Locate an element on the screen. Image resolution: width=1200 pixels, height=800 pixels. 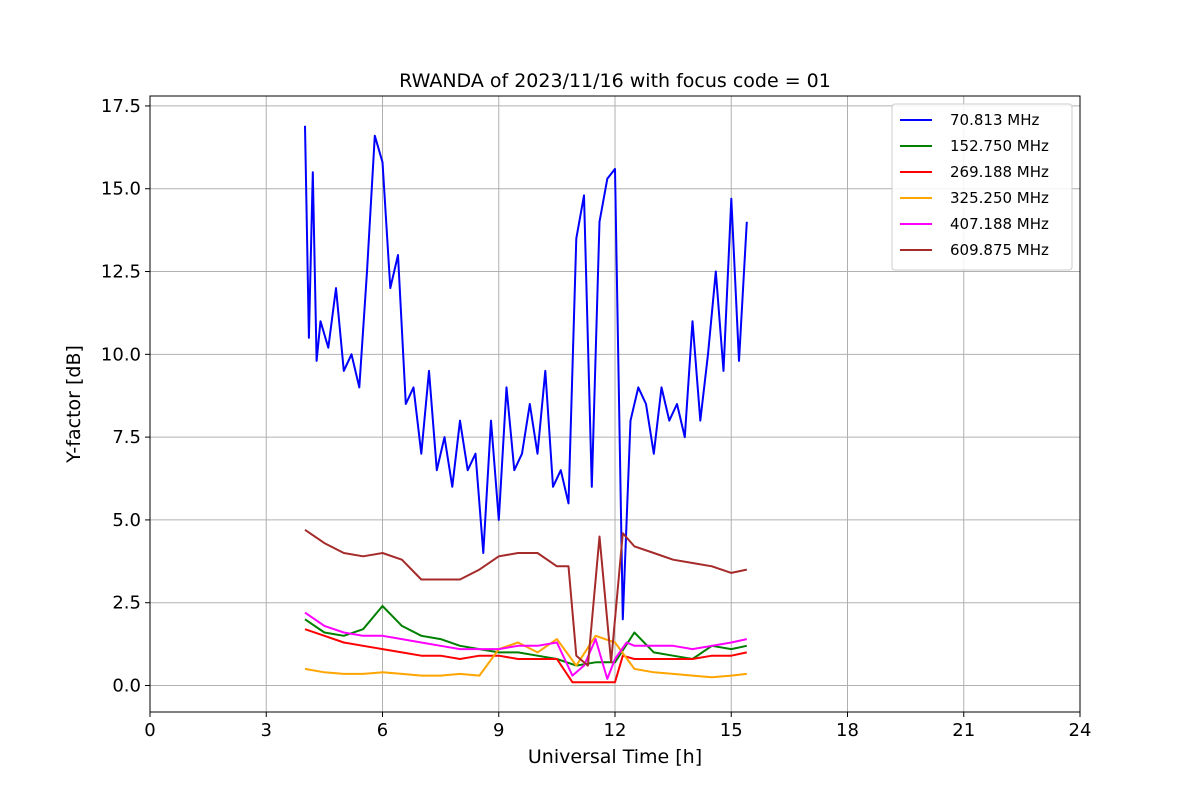
legend-entry: 609.875 MHz is located at coordinates (999, 250).